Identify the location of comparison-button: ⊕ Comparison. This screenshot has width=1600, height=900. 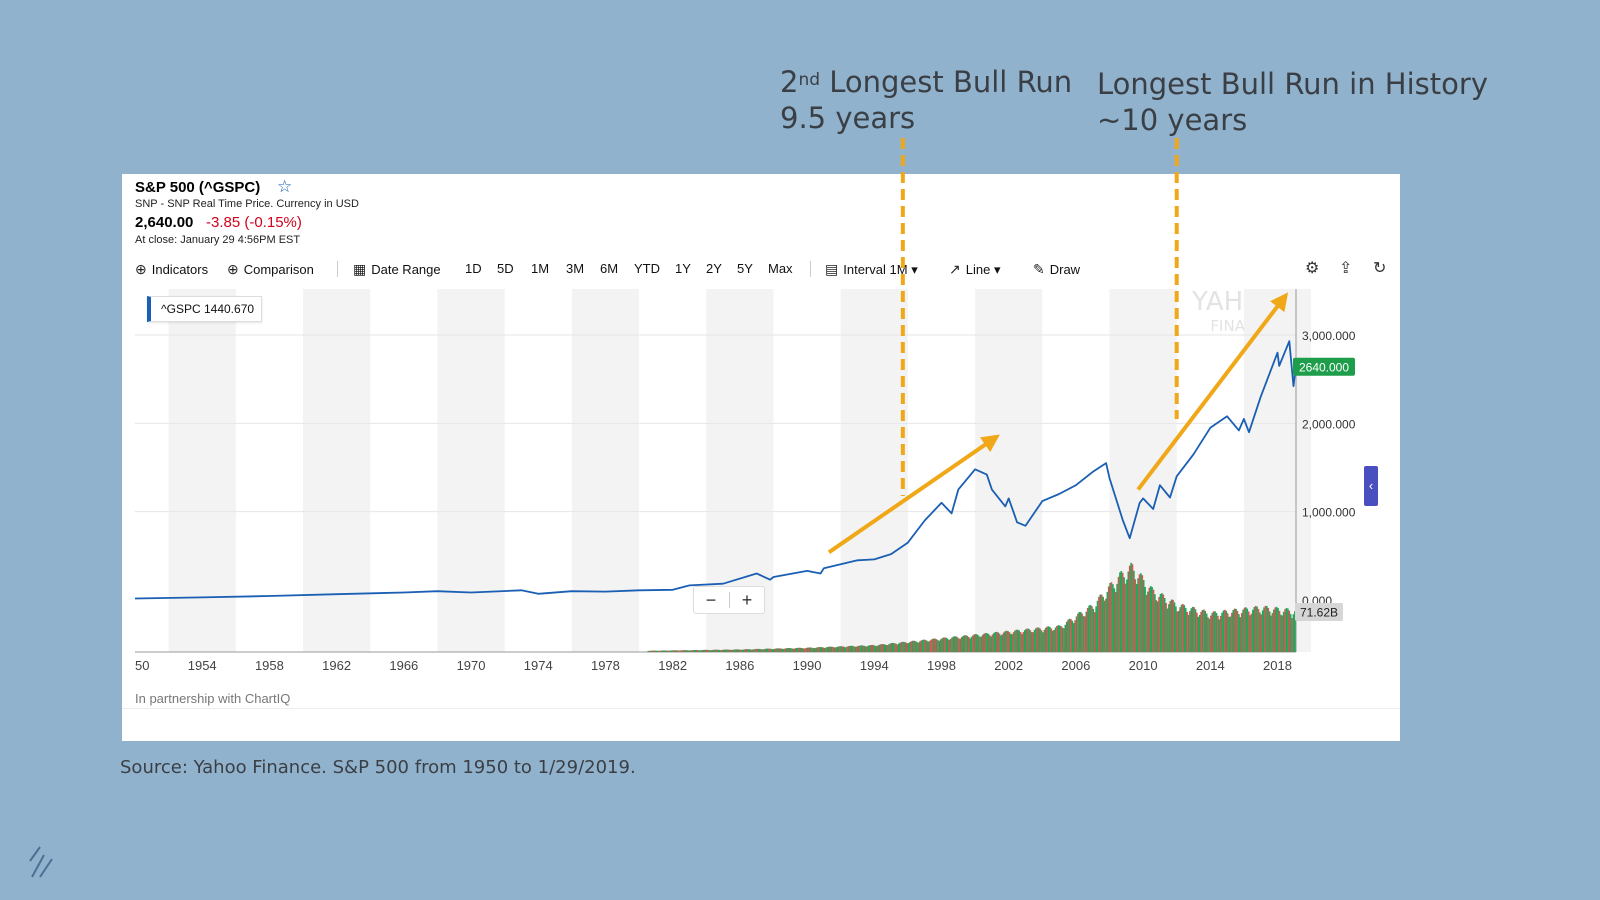
(270, 269).